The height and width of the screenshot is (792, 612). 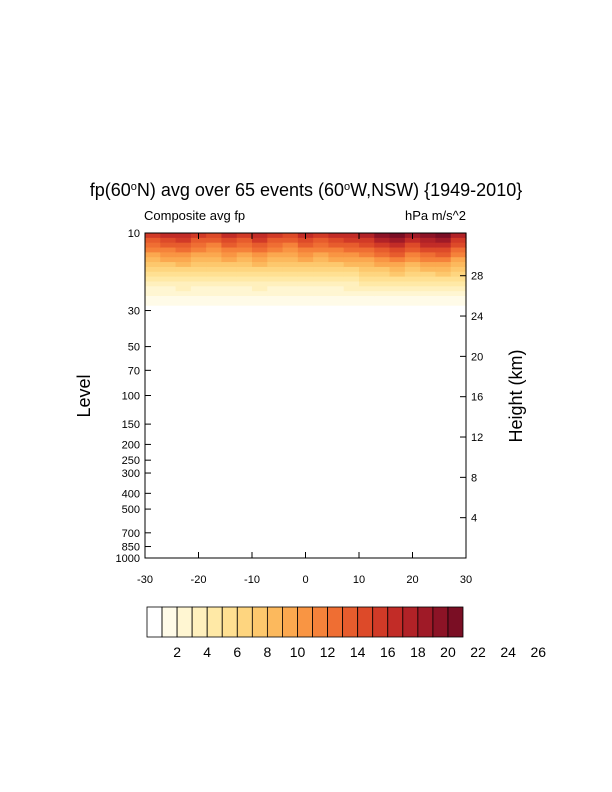 What do you see at coordinates (128, 559) in the screenshot?
I see `y-tick-label: 1000` at bounding box center [128, 559].